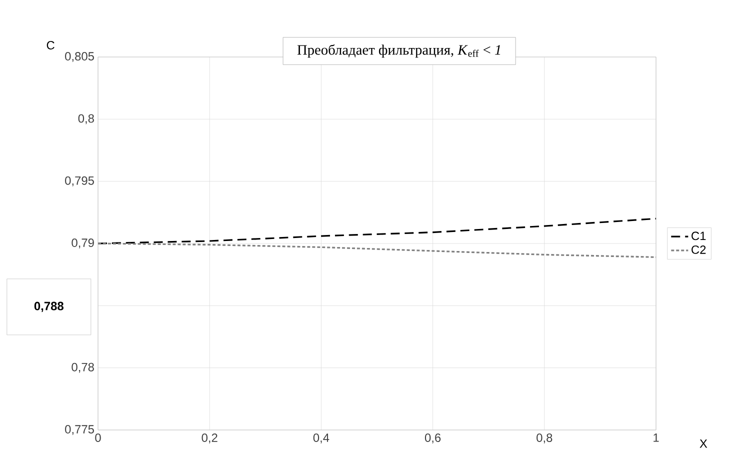 This screenshot has width=755, height=471. What do you see at coordinates (544, 439) in the screenshot?
I see `x-tick-label: 0,8` at bounding box center [544, 439].